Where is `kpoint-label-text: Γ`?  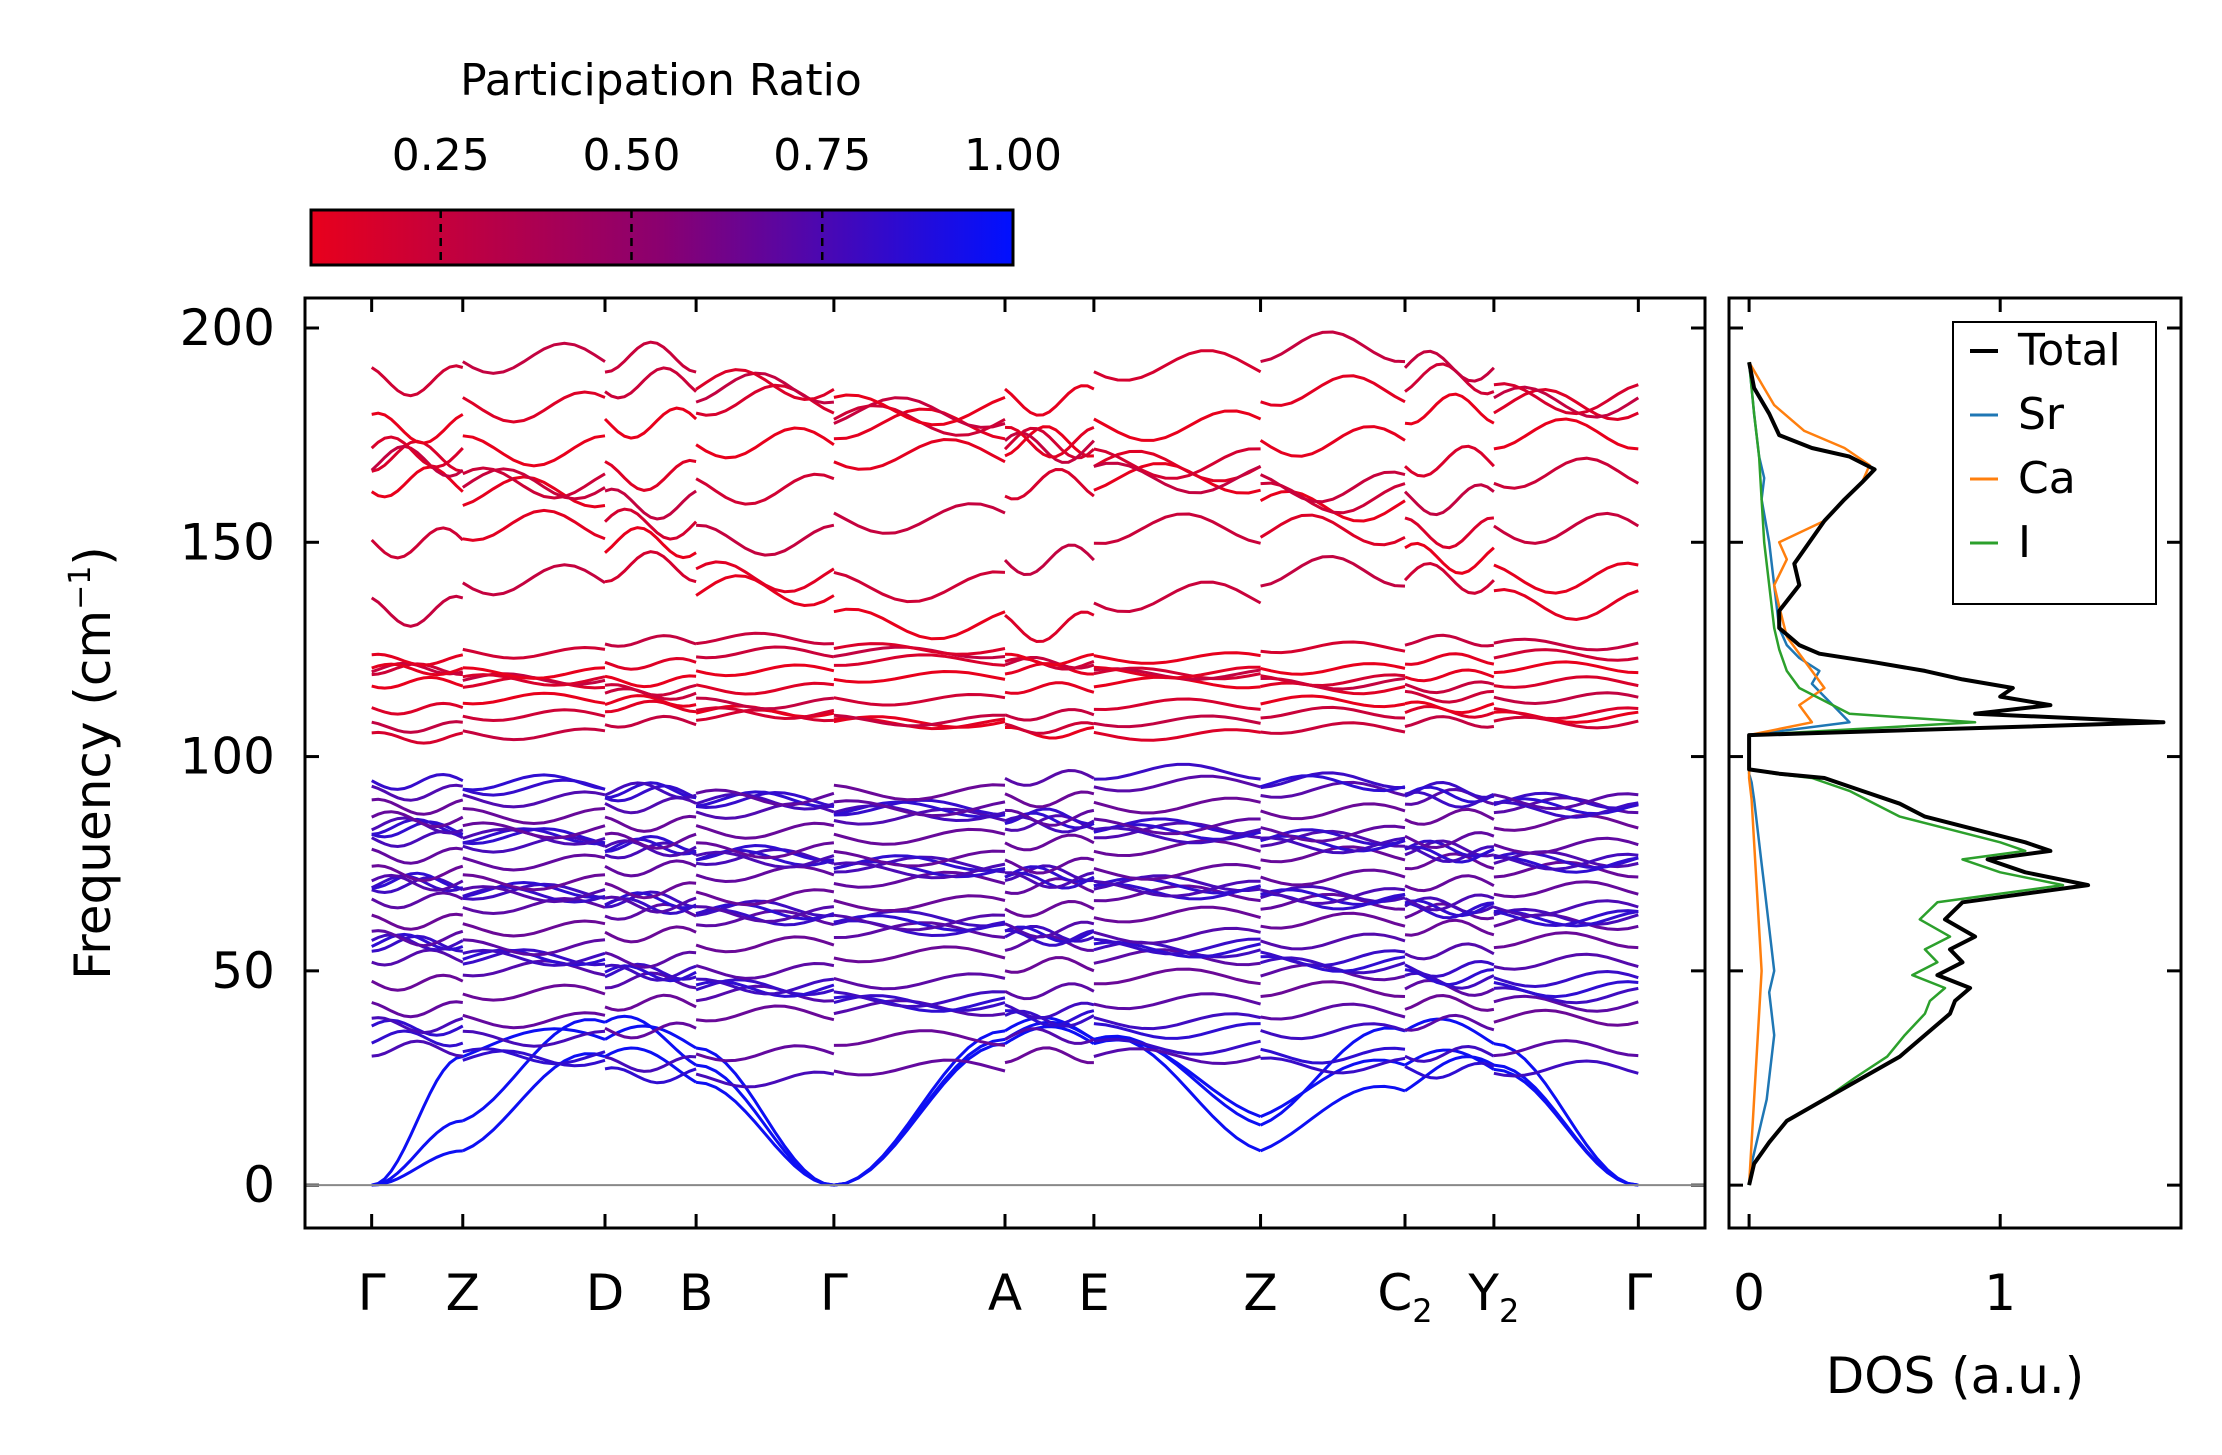 kpoint-label-text: Γ is located at coordinates (1638, 1293).